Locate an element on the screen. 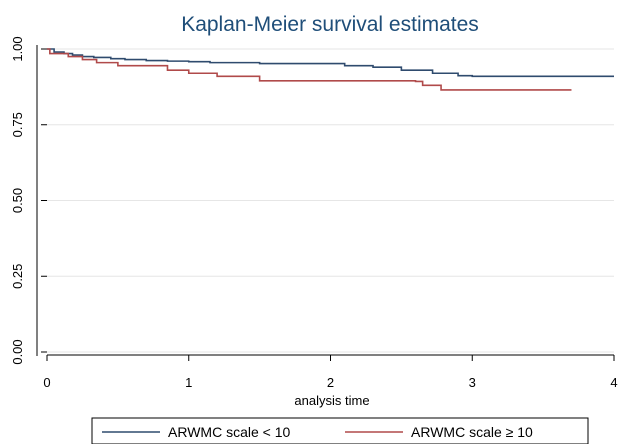 The image size is (623, 444). y-tick-label: 1.00 is located at coordinates (17, 48).